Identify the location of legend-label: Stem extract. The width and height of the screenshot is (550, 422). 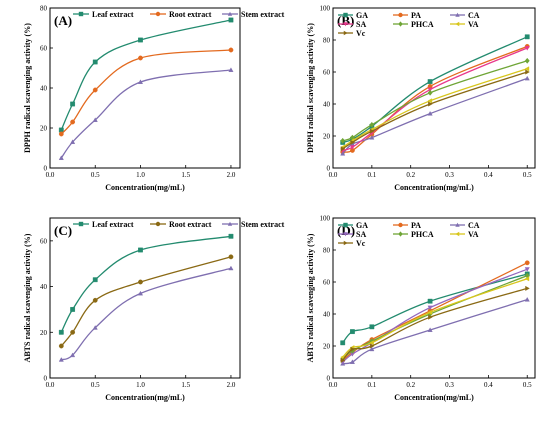
(263, 224).